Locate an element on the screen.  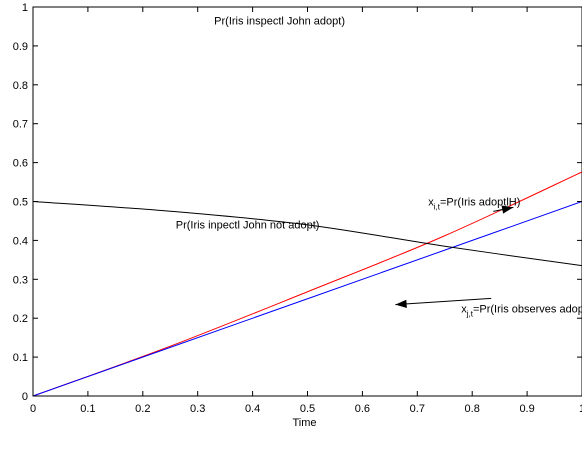
y-tick-label: 0.2 is located at coordinates (20, 319).